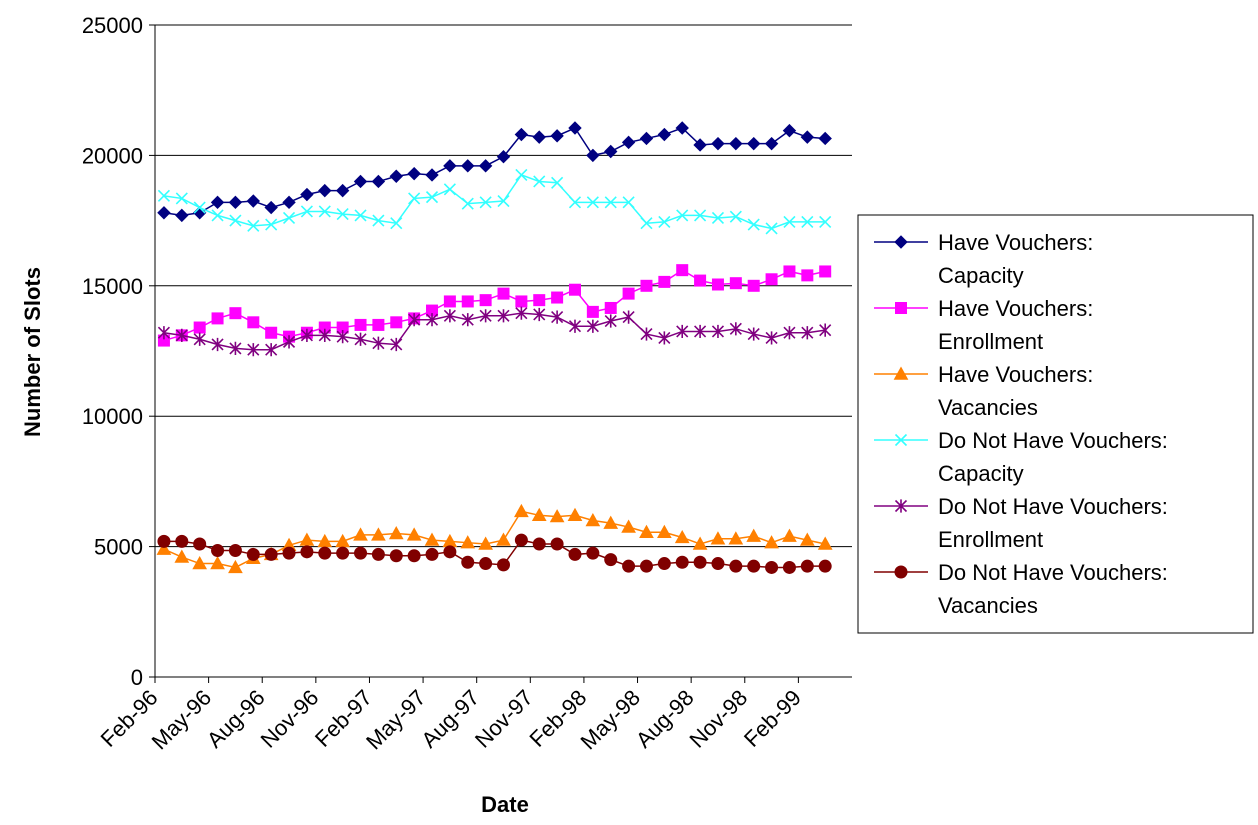 This screenshot has width=1258, height=825. Describe the element at coordinates (118, 547) in the screenshot. I see `y-tick-label: 5000` at that location.